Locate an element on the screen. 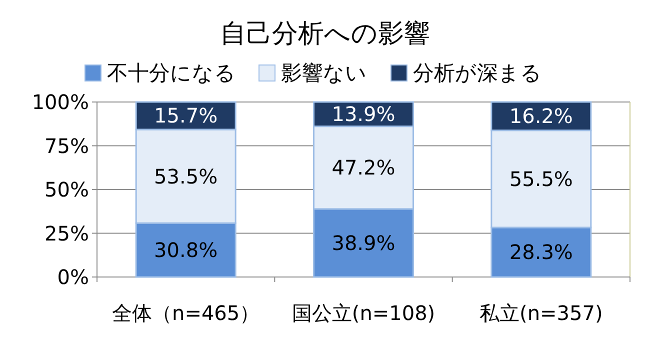 Image resolution: width=650 pixels, height=341 pixels. y-tick-label: 25% is located at coordinates (66, 233).